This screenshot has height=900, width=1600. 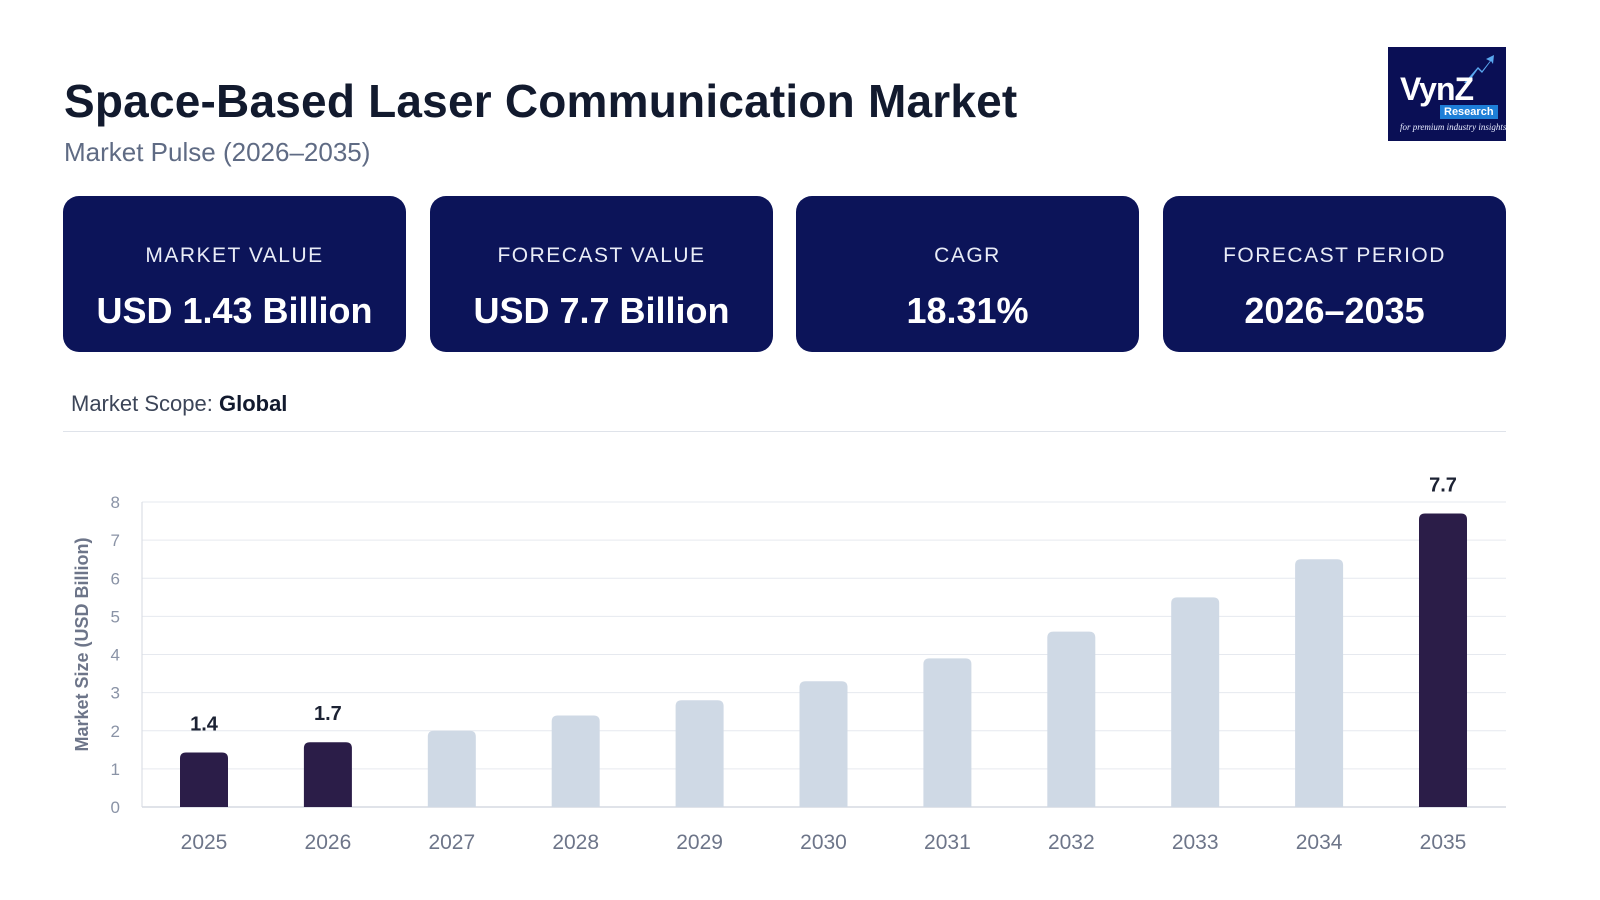 What do you see at coordinates (601, 255) in the screenshot?
I see `card-label: FORECAST VALUE` at bounding box center [601, 255].